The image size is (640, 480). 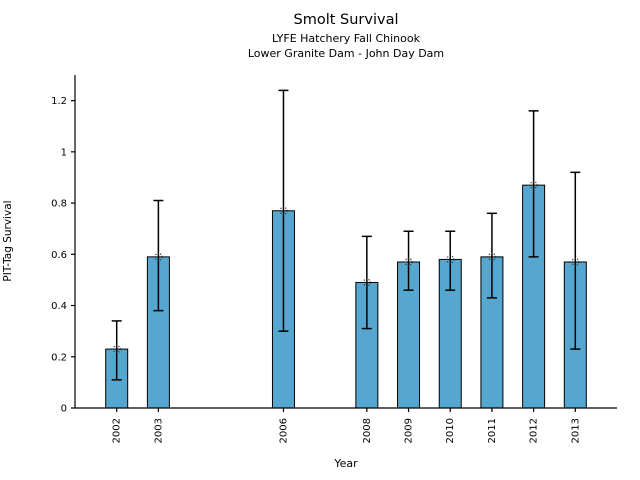 I want to click on chart-subtitle-line2: Lower Granite Dam - John Day Dam, so click(x=346, y=53).